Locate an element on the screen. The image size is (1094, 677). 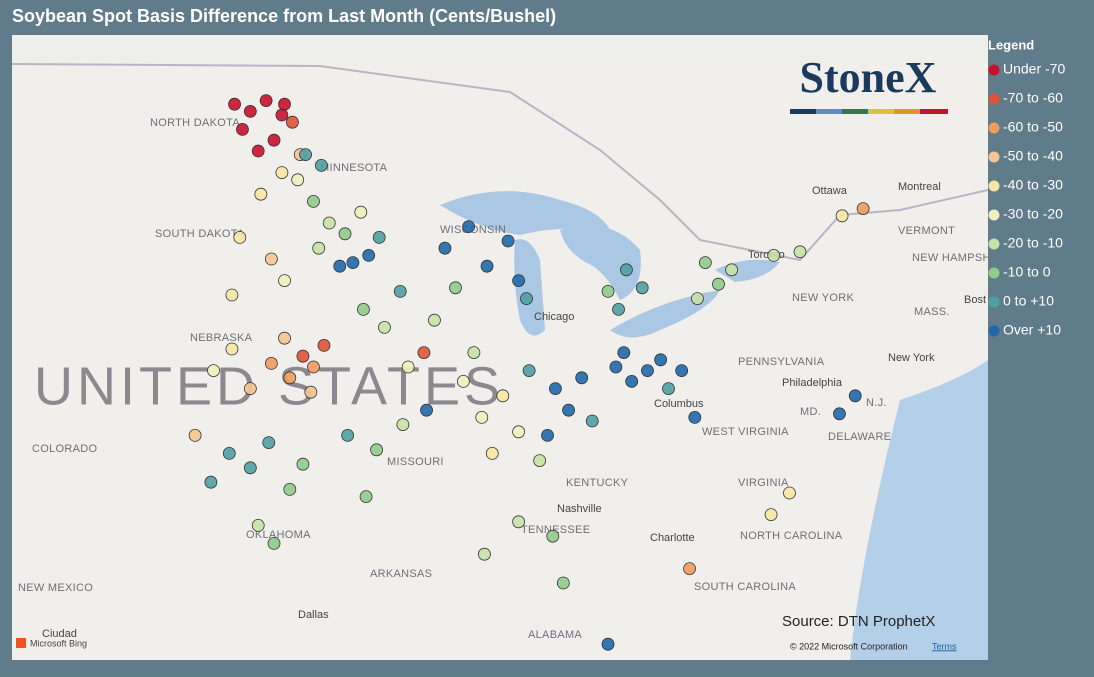
state-label: ALABAMA is located at coordinates (555, 635).